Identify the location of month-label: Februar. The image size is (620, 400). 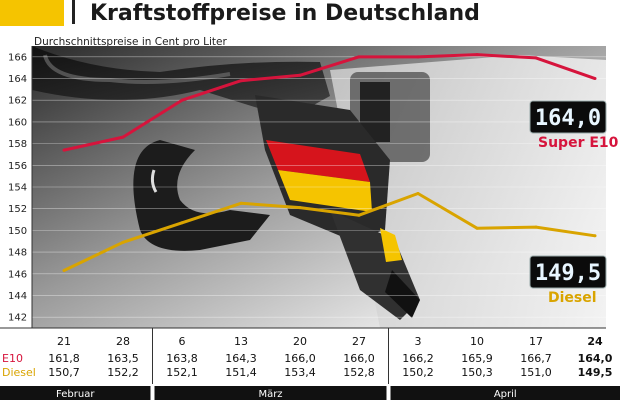
(75, 394).